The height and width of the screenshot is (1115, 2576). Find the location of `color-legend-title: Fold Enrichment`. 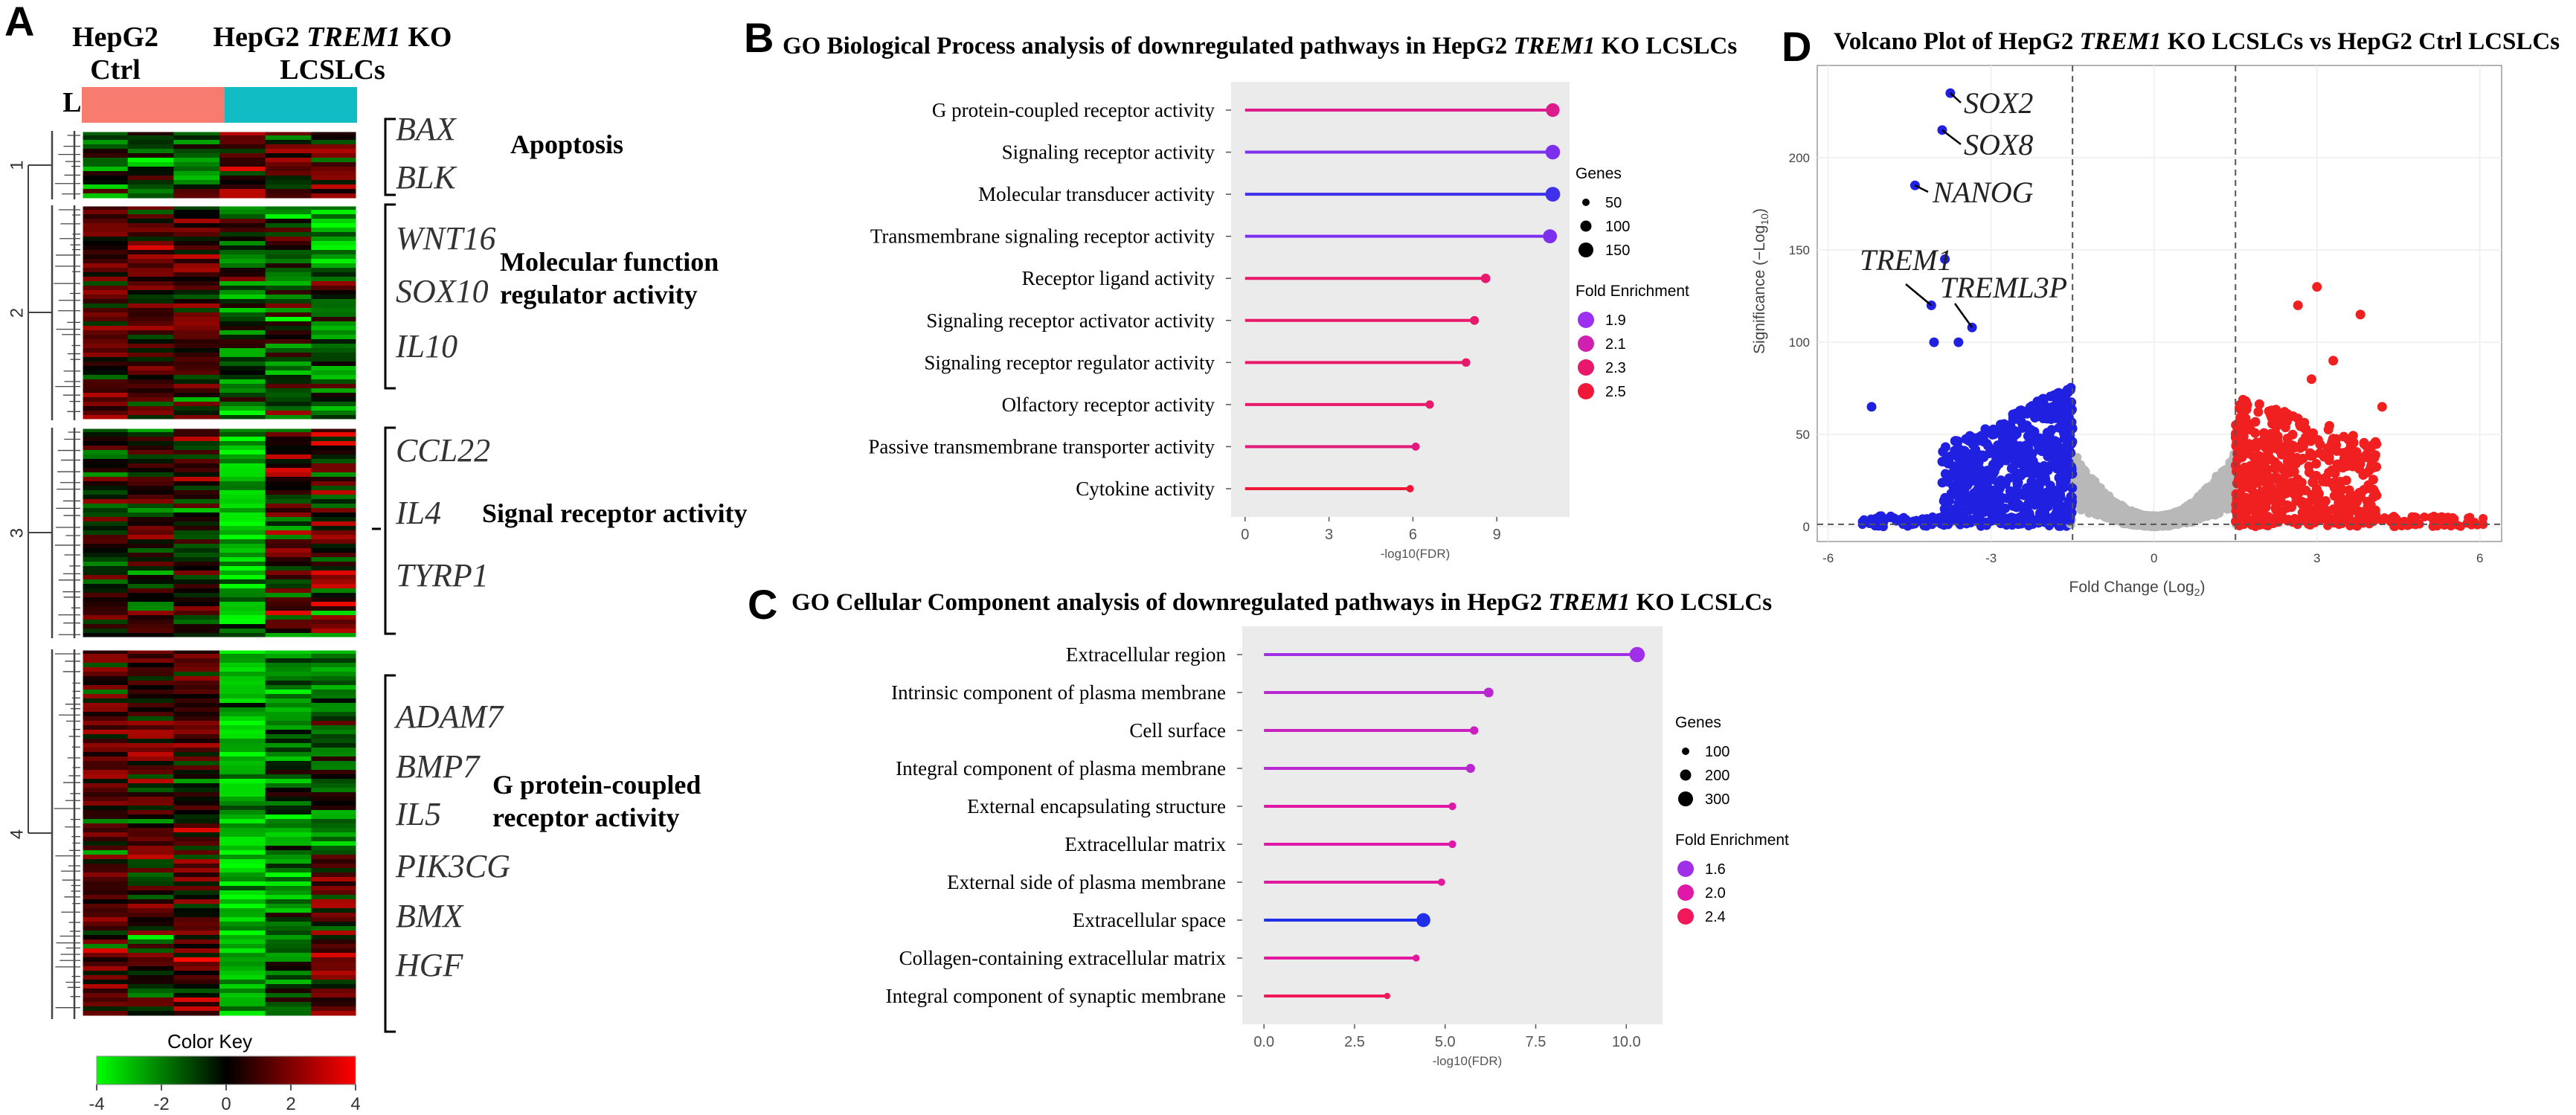

color-legend-title: Fold Enrichment is located at coordinates (1732, 841).